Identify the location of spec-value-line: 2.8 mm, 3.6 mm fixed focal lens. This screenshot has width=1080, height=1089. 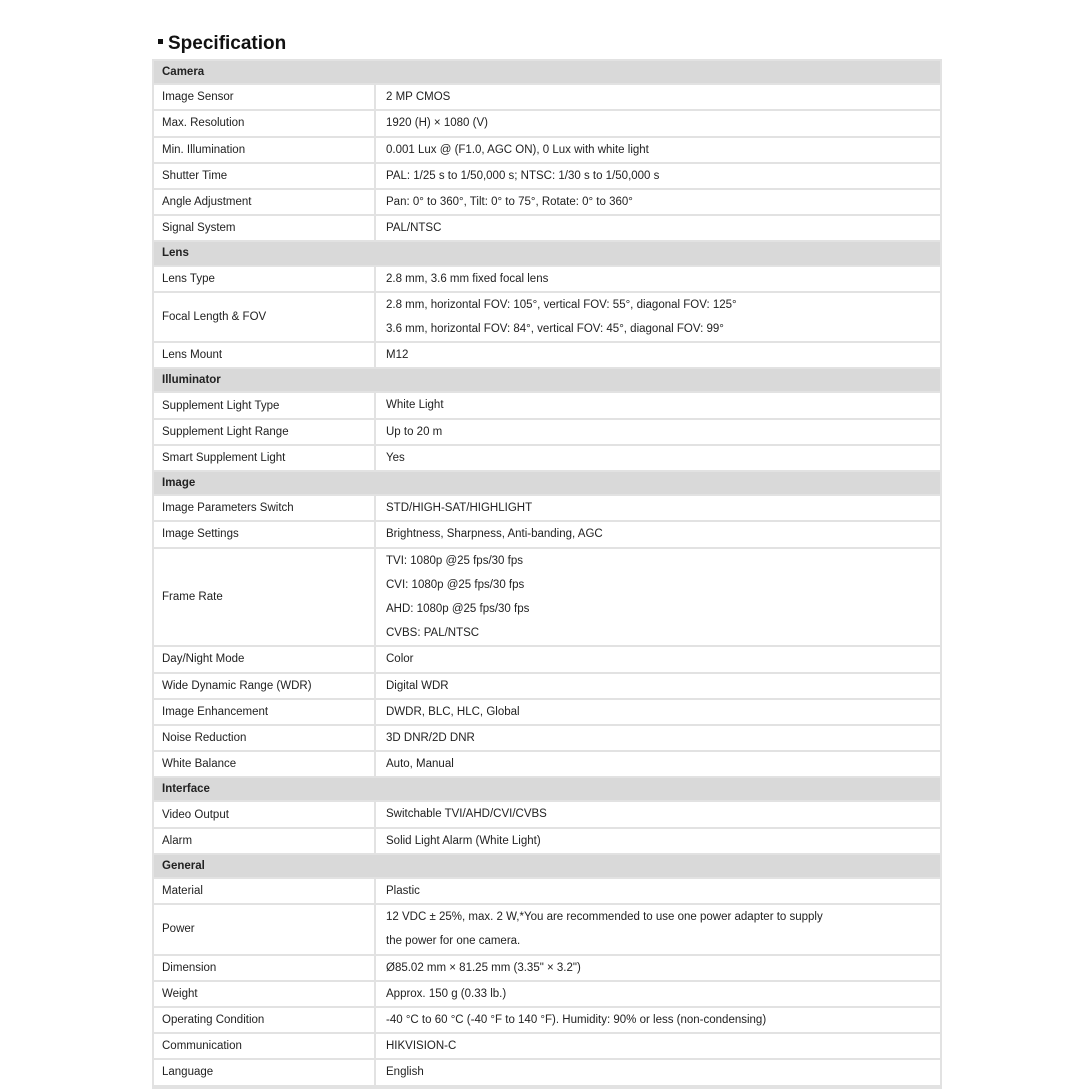
(467, 278).